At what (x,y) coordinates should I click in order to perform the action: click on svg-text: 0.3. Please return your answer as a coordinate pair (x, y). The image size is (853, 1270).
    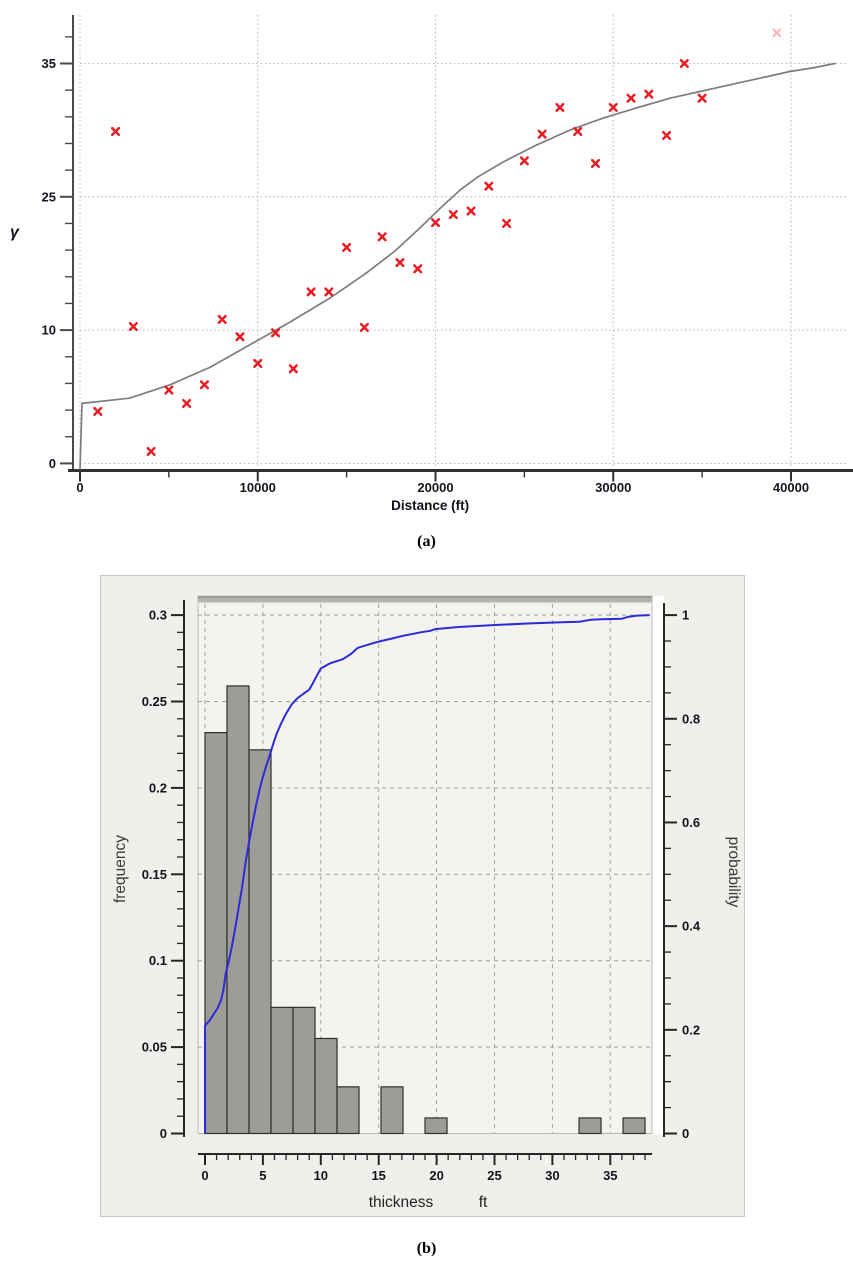
    Looking at the image, I should click on (158, 615).